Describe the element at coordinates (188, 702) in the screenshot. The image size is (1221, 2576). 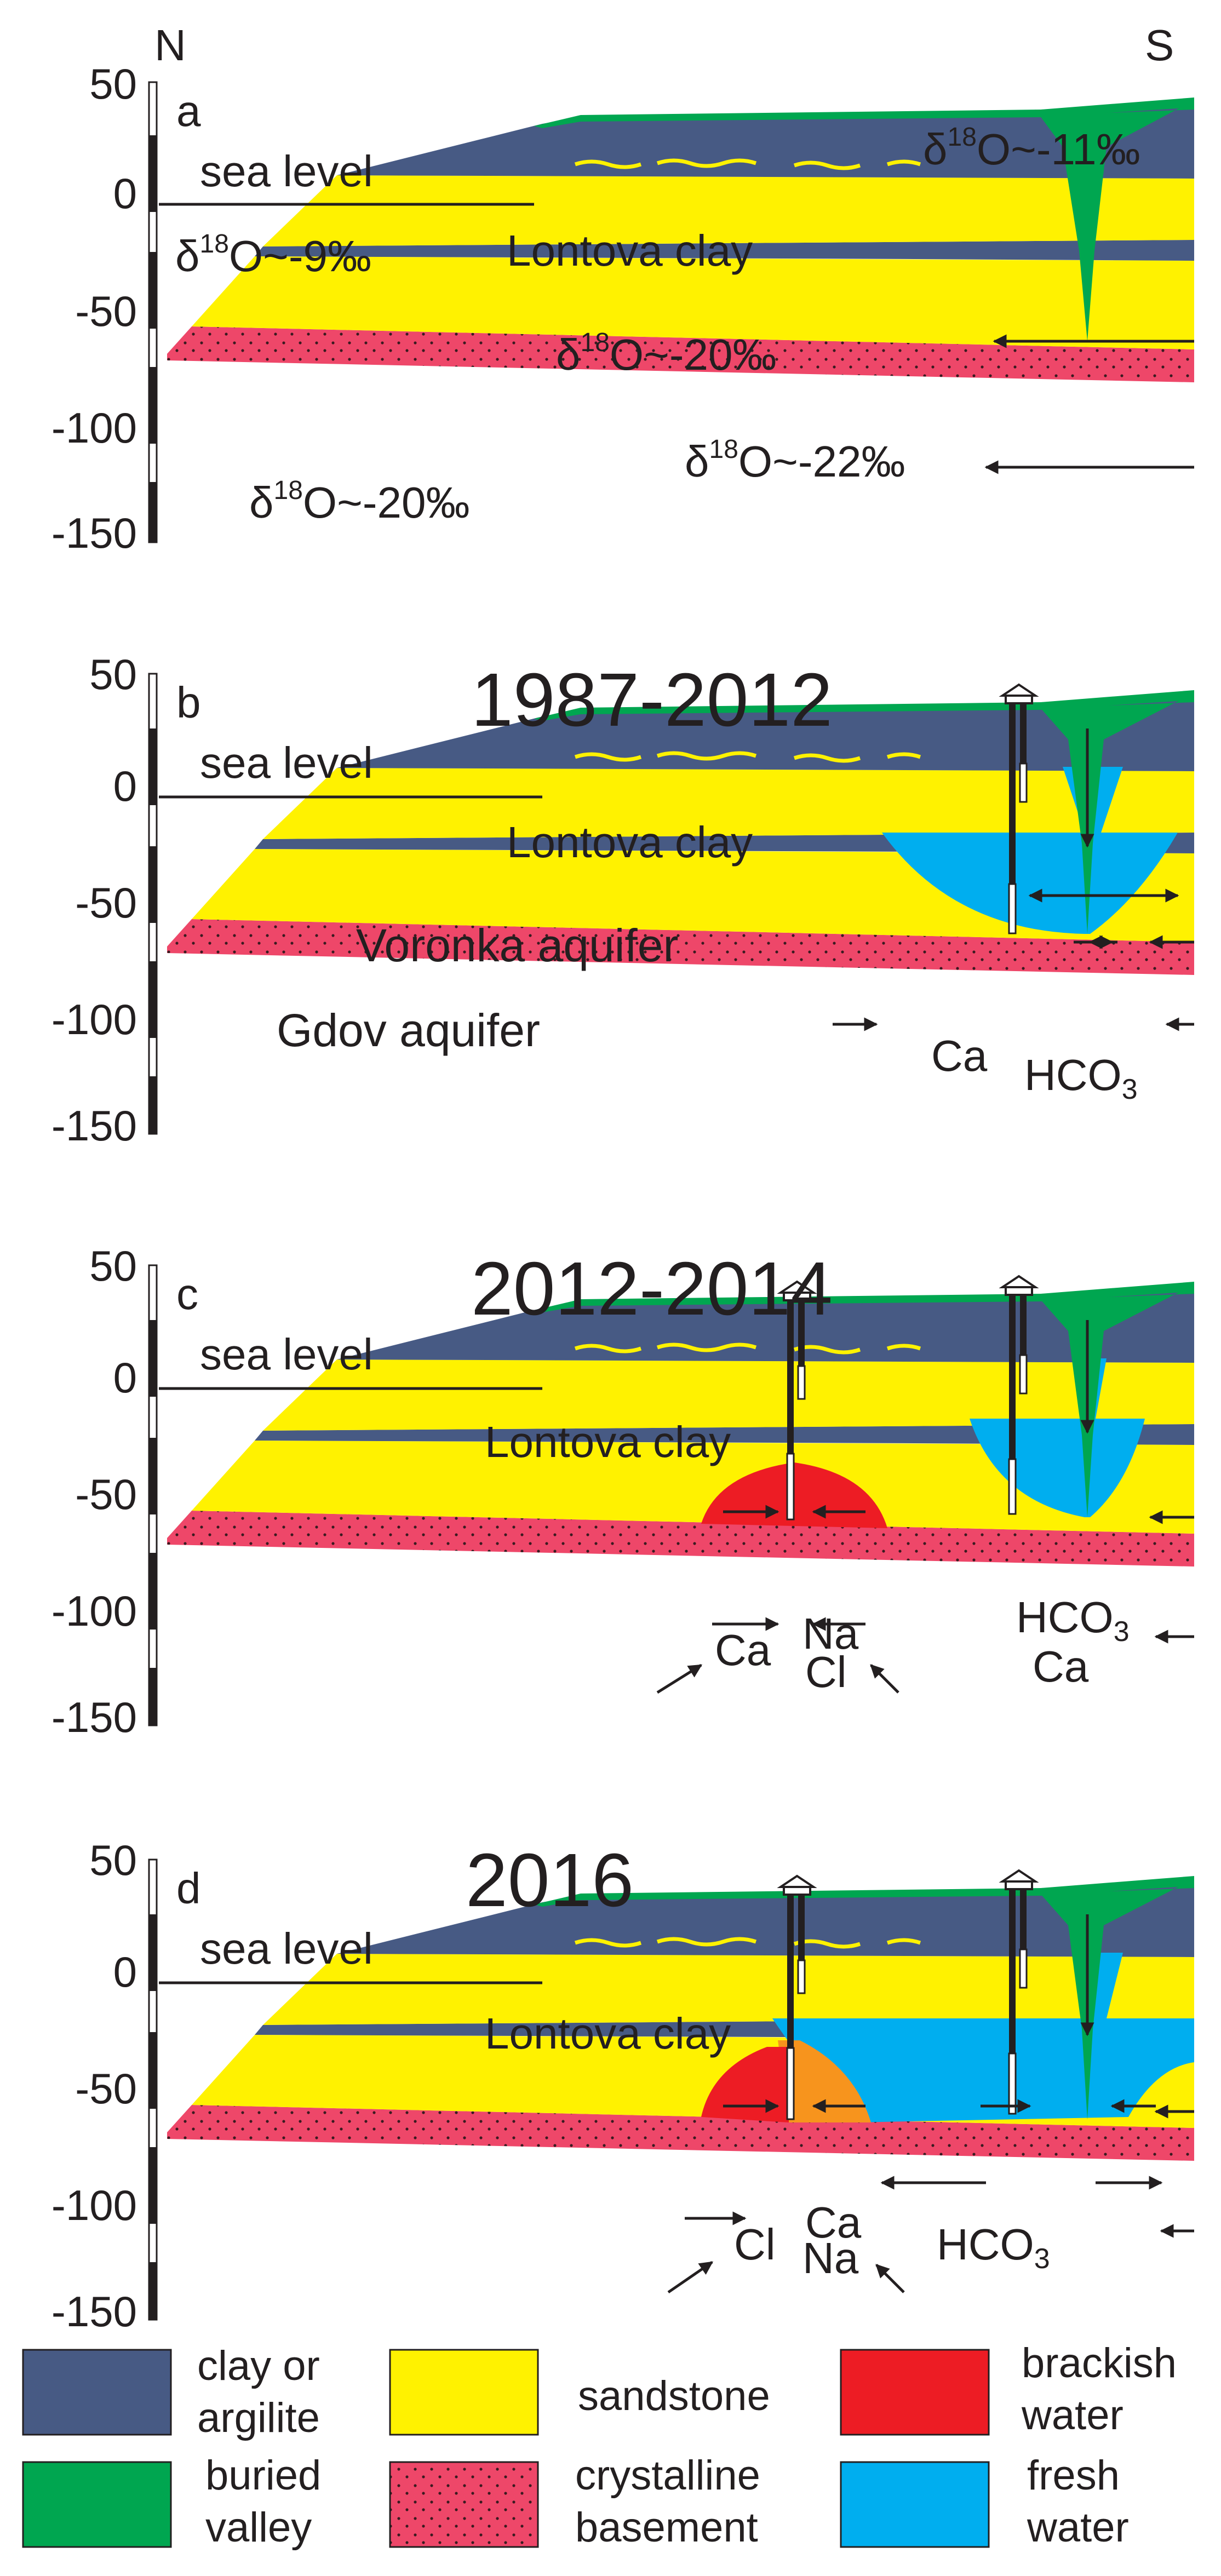
I see `panel-letter-b: b` at that location.